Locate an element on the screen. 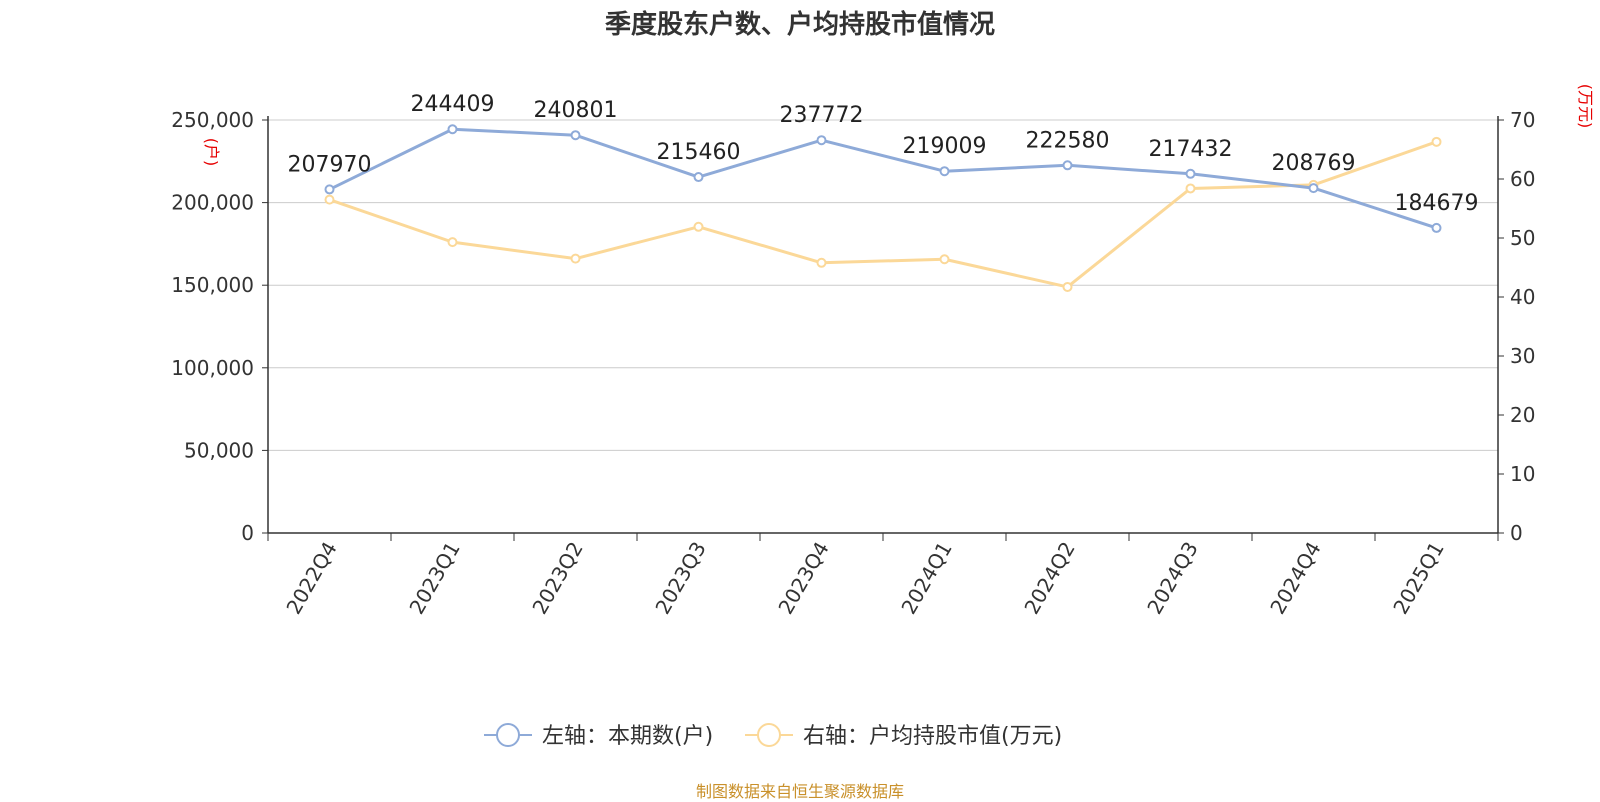  x-tick-label: 2023Q2 is located at coordinates (557, 578).